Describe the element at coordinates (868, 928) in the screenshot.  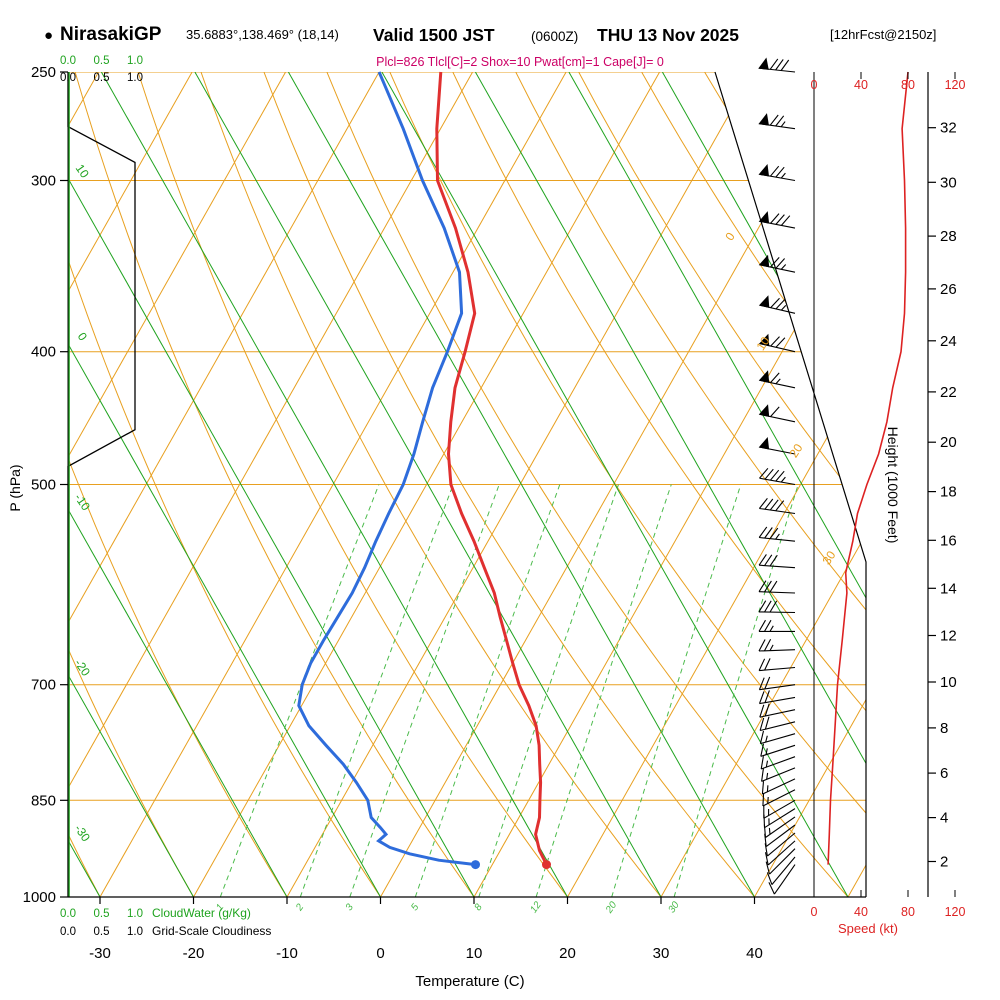
I see `speed-axis-title: Speed (kt)` at that location.